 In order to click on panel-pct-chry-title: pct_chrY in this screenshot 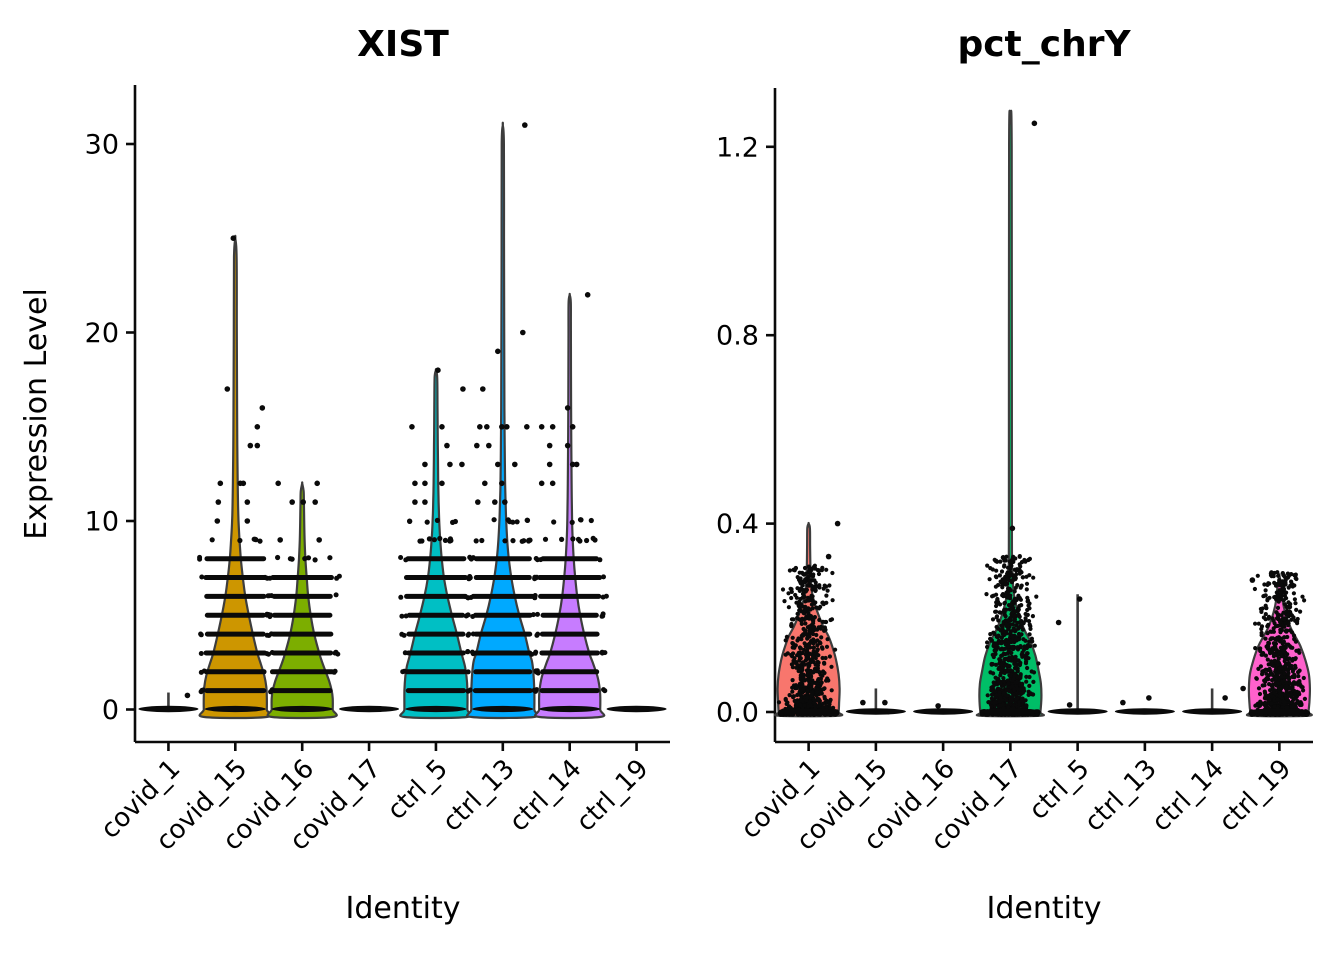, I will do `click(1044, 44)`.